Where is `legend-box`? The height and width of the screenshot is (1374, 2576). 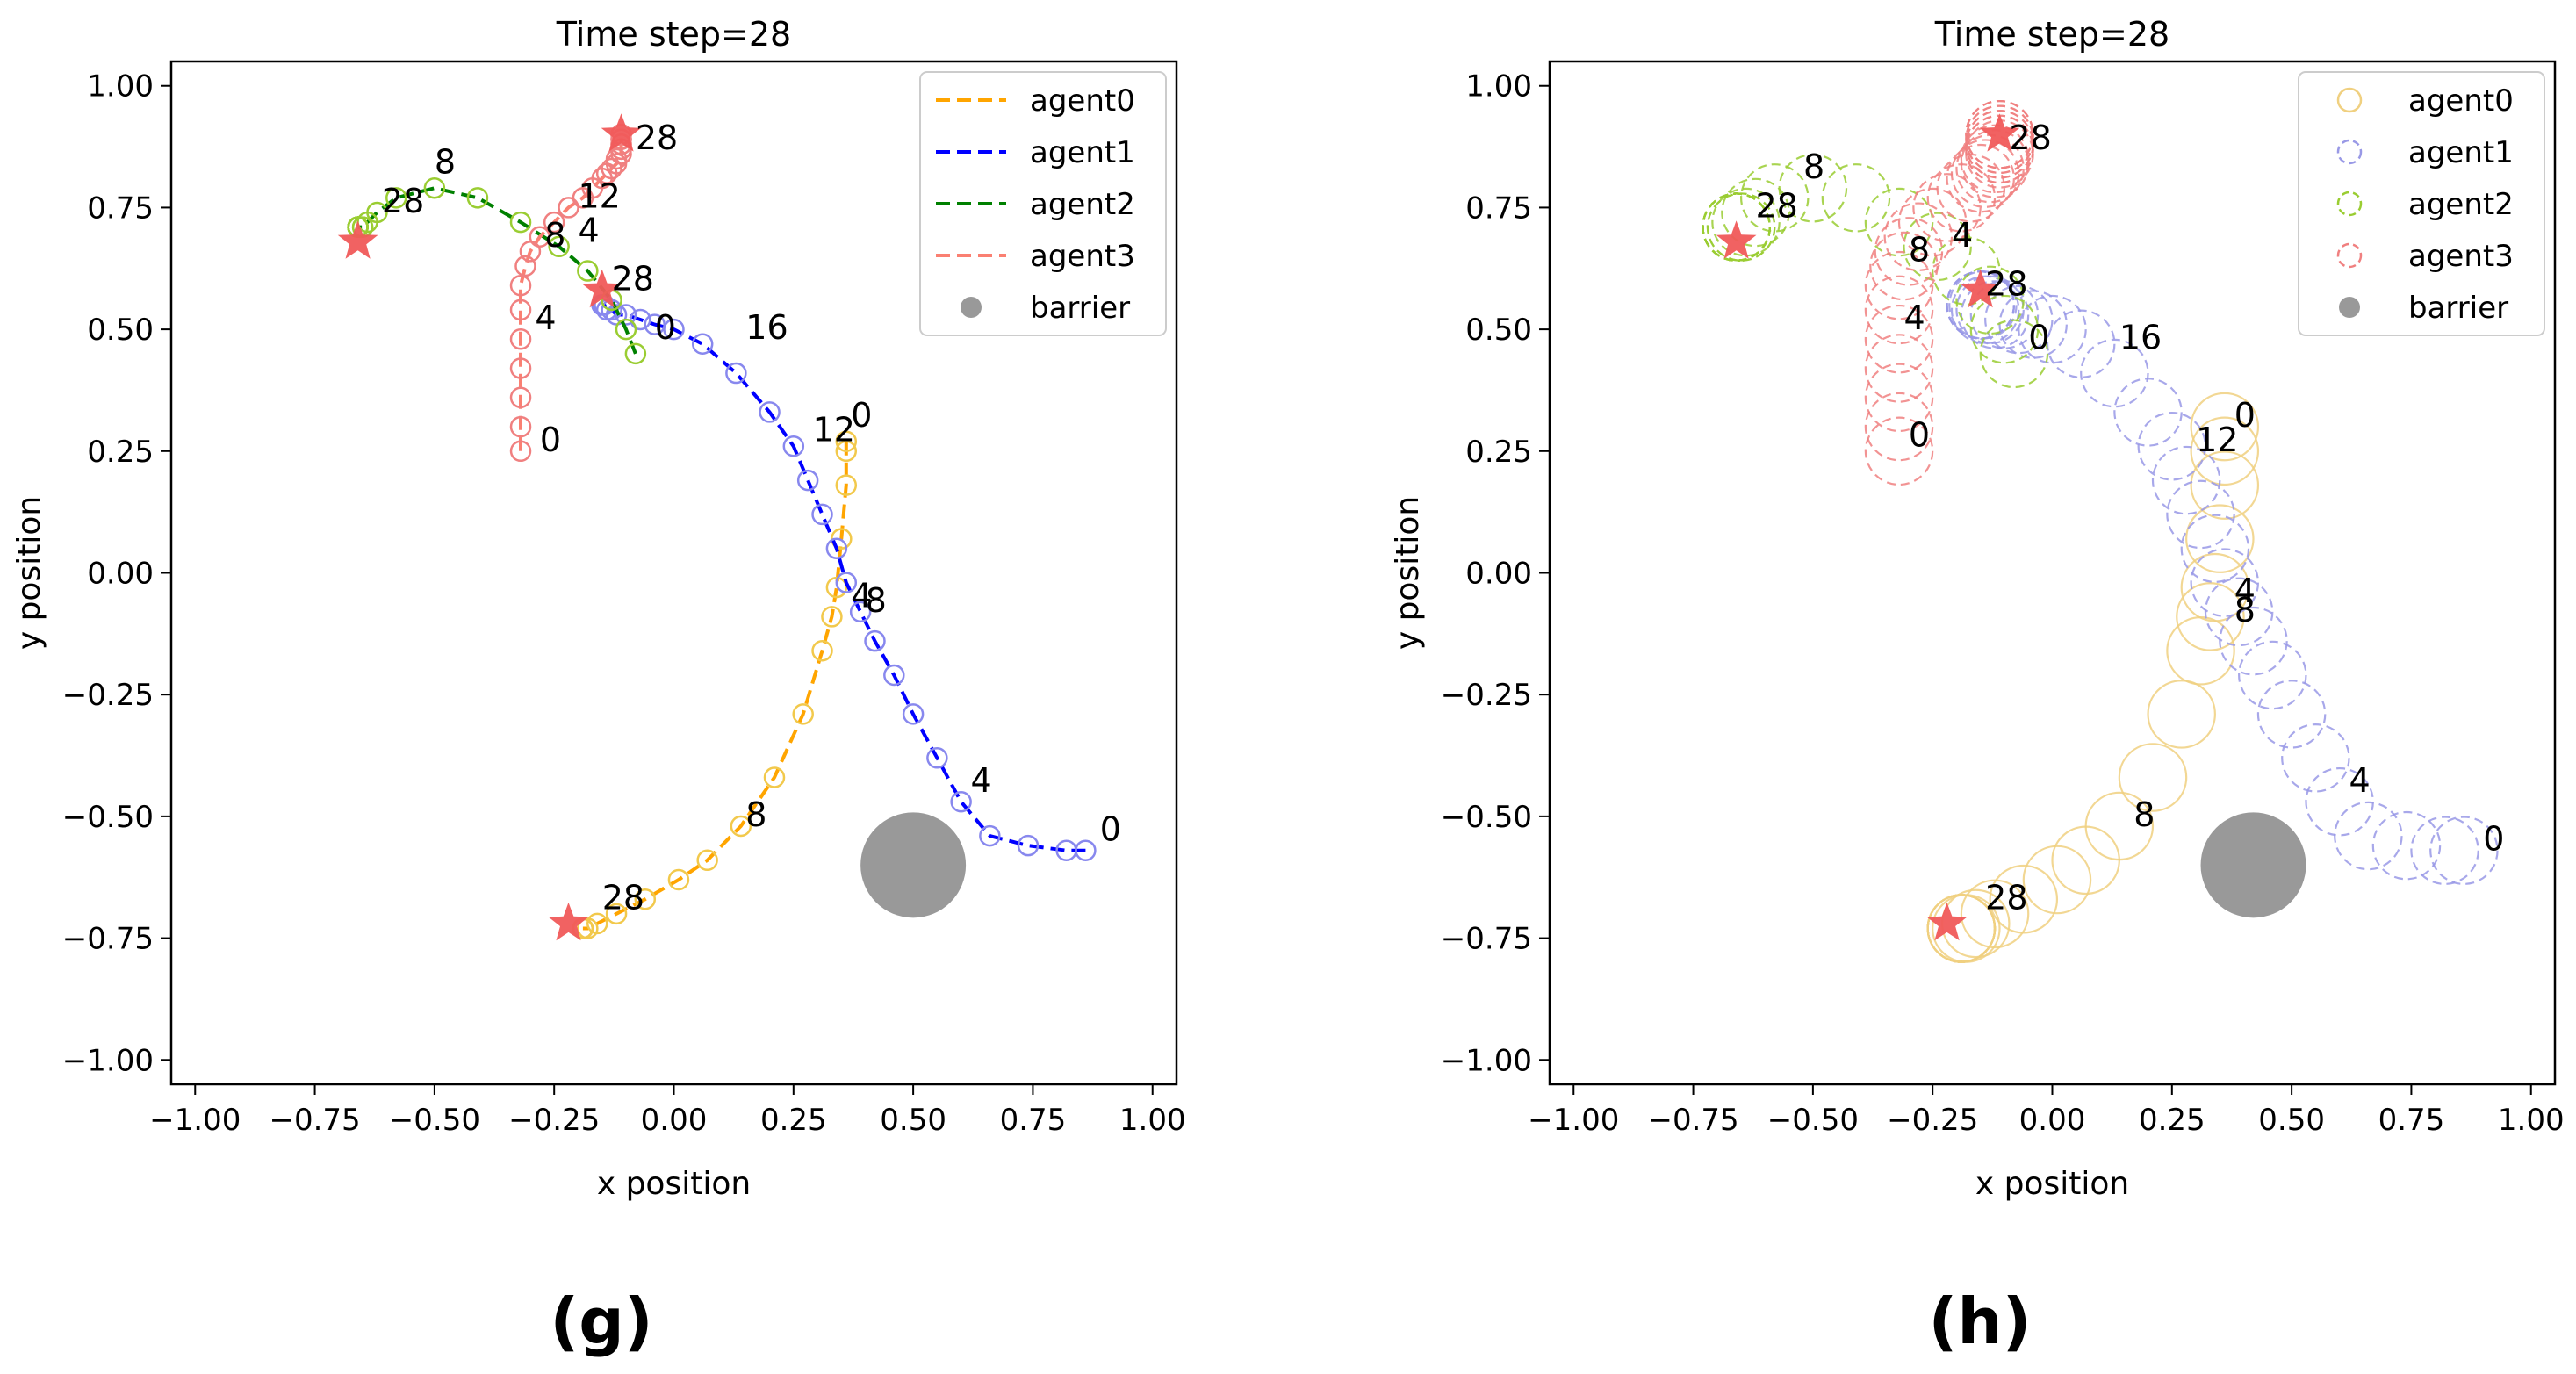
legend-box is located at coordinates (2421, 203).